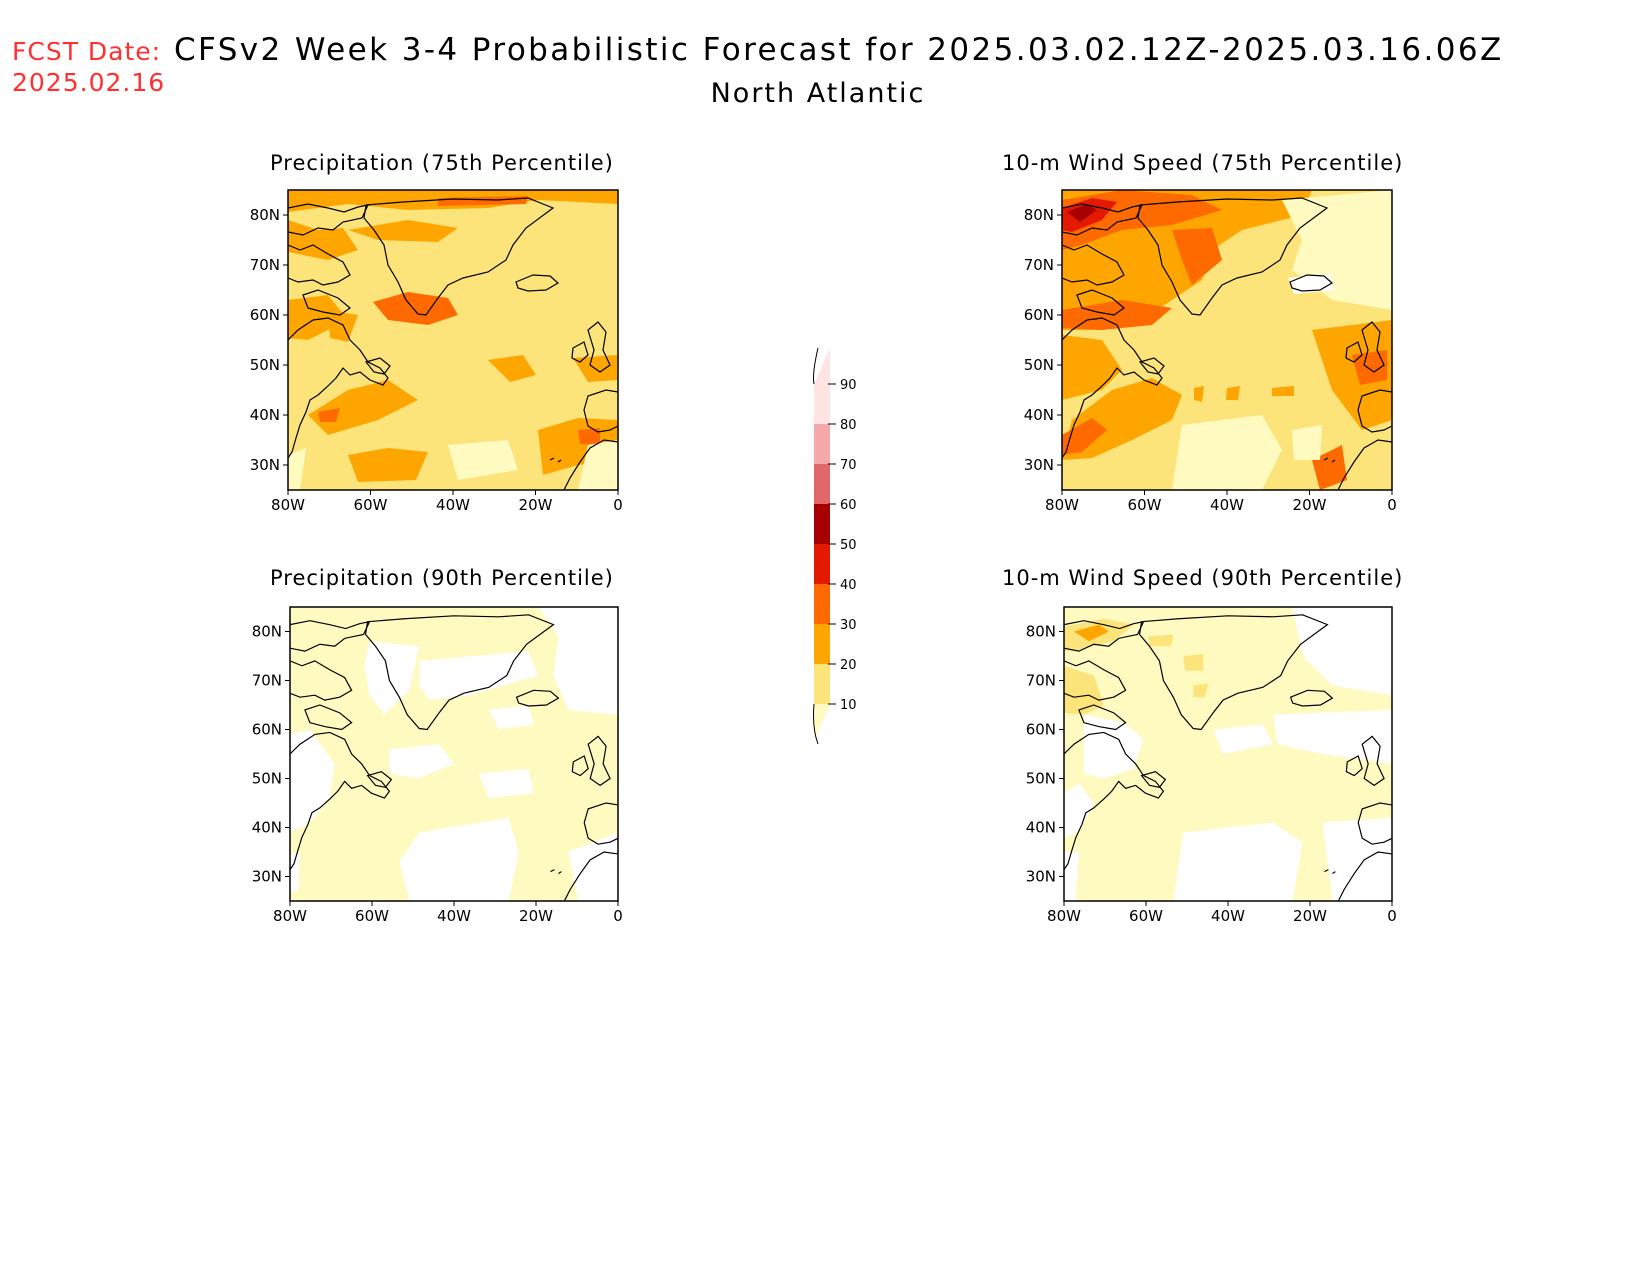 This screenshot has height=1275, width=1650. I want to click on colorbar-level-label: 30, so click(848, 625).